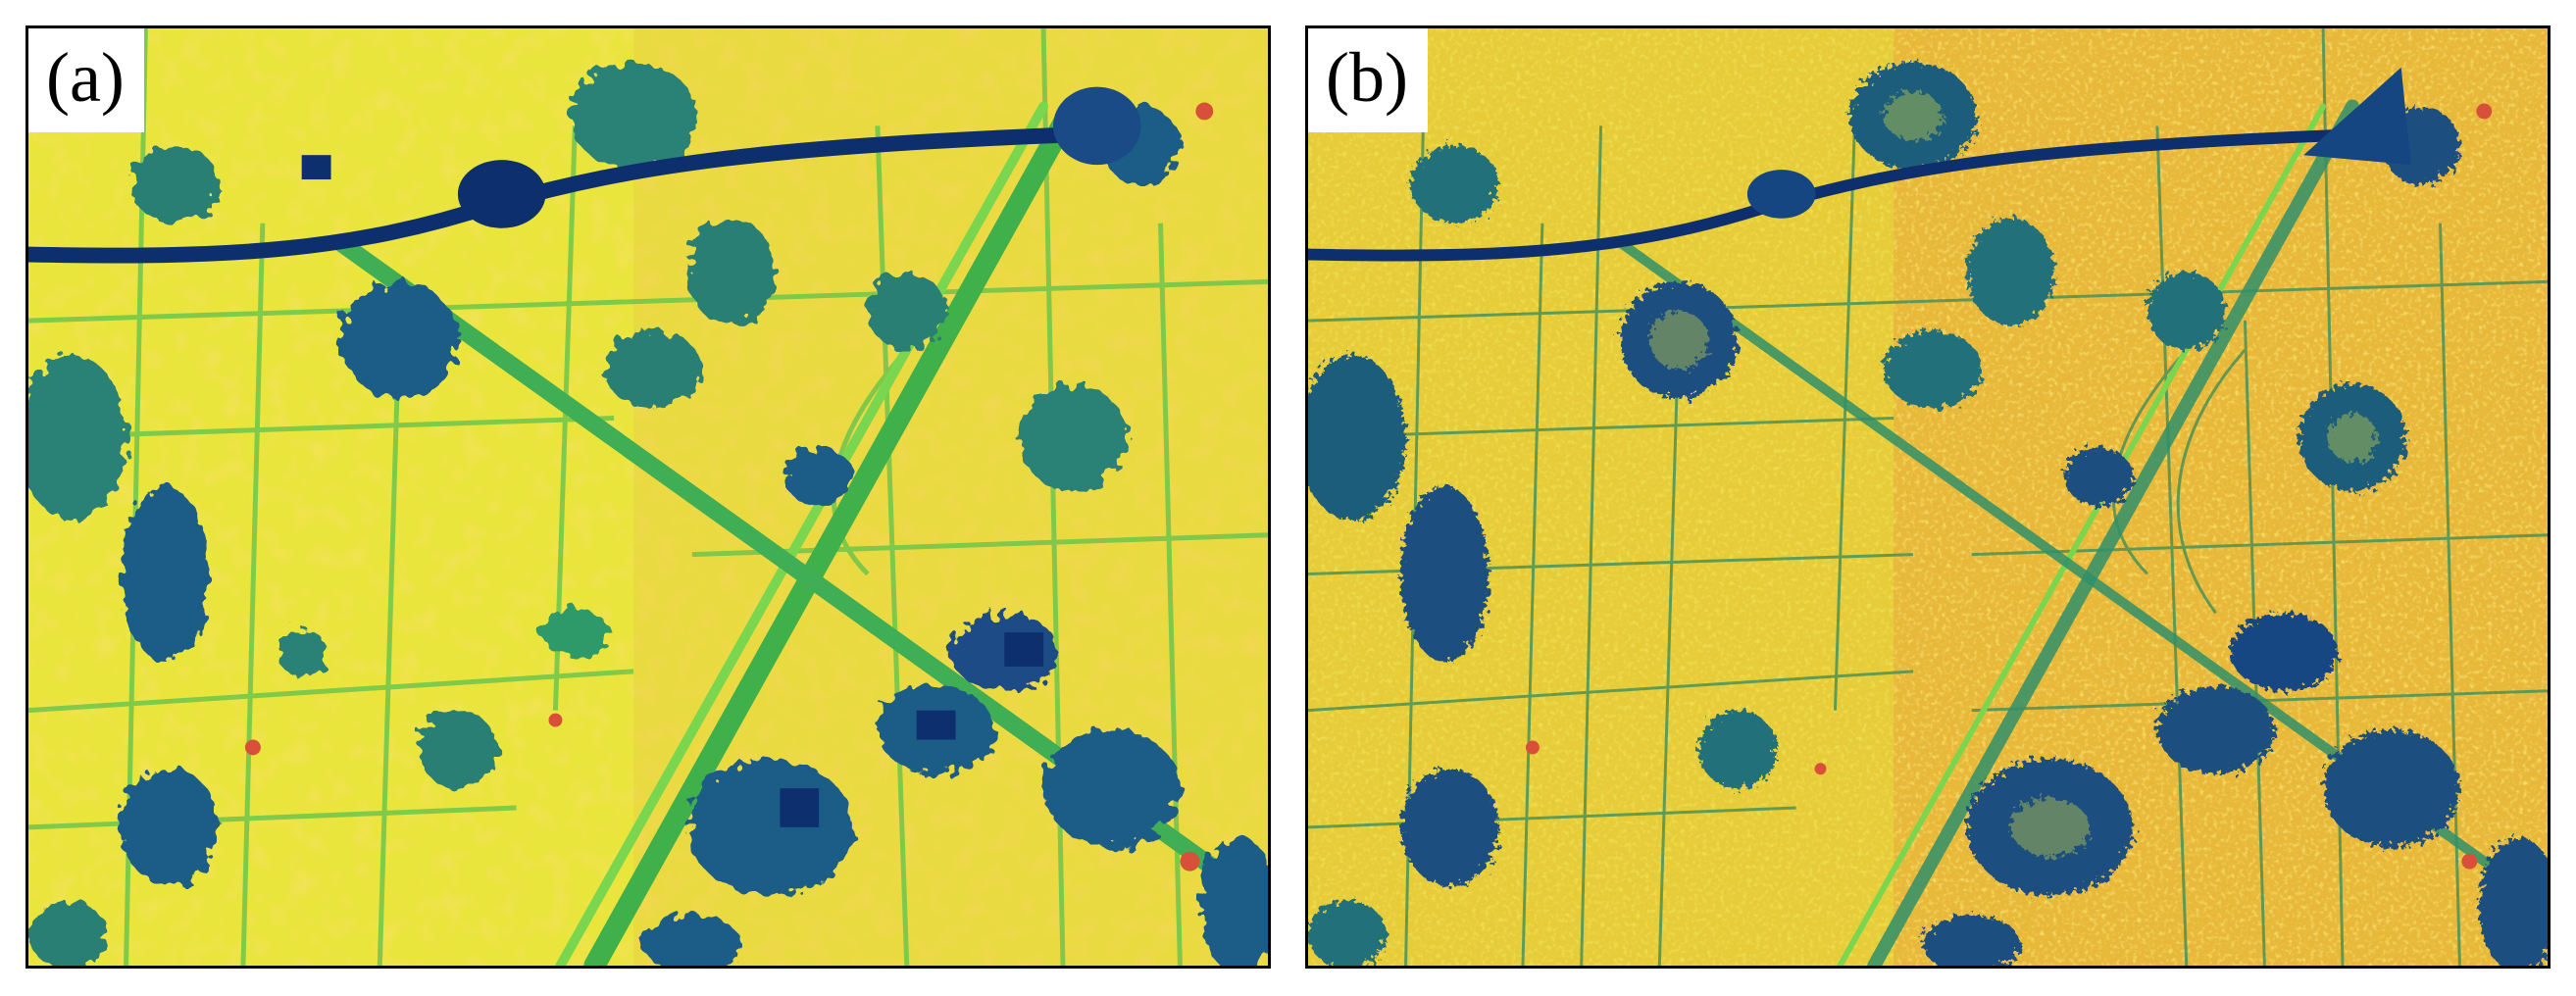  Describe the element at coordinates (86, 80) in the screenshot. I see `panel-a-label: (a)` at that location.